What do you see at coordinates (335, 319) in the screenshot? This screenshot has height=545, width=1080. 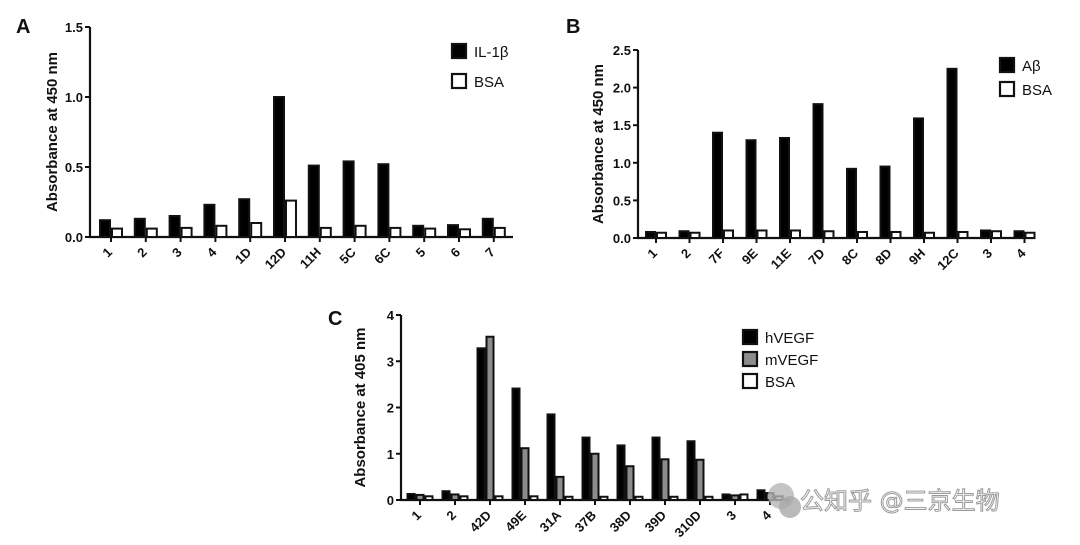 I see `panel-letter-c: C` at bounding box center [335, 319].